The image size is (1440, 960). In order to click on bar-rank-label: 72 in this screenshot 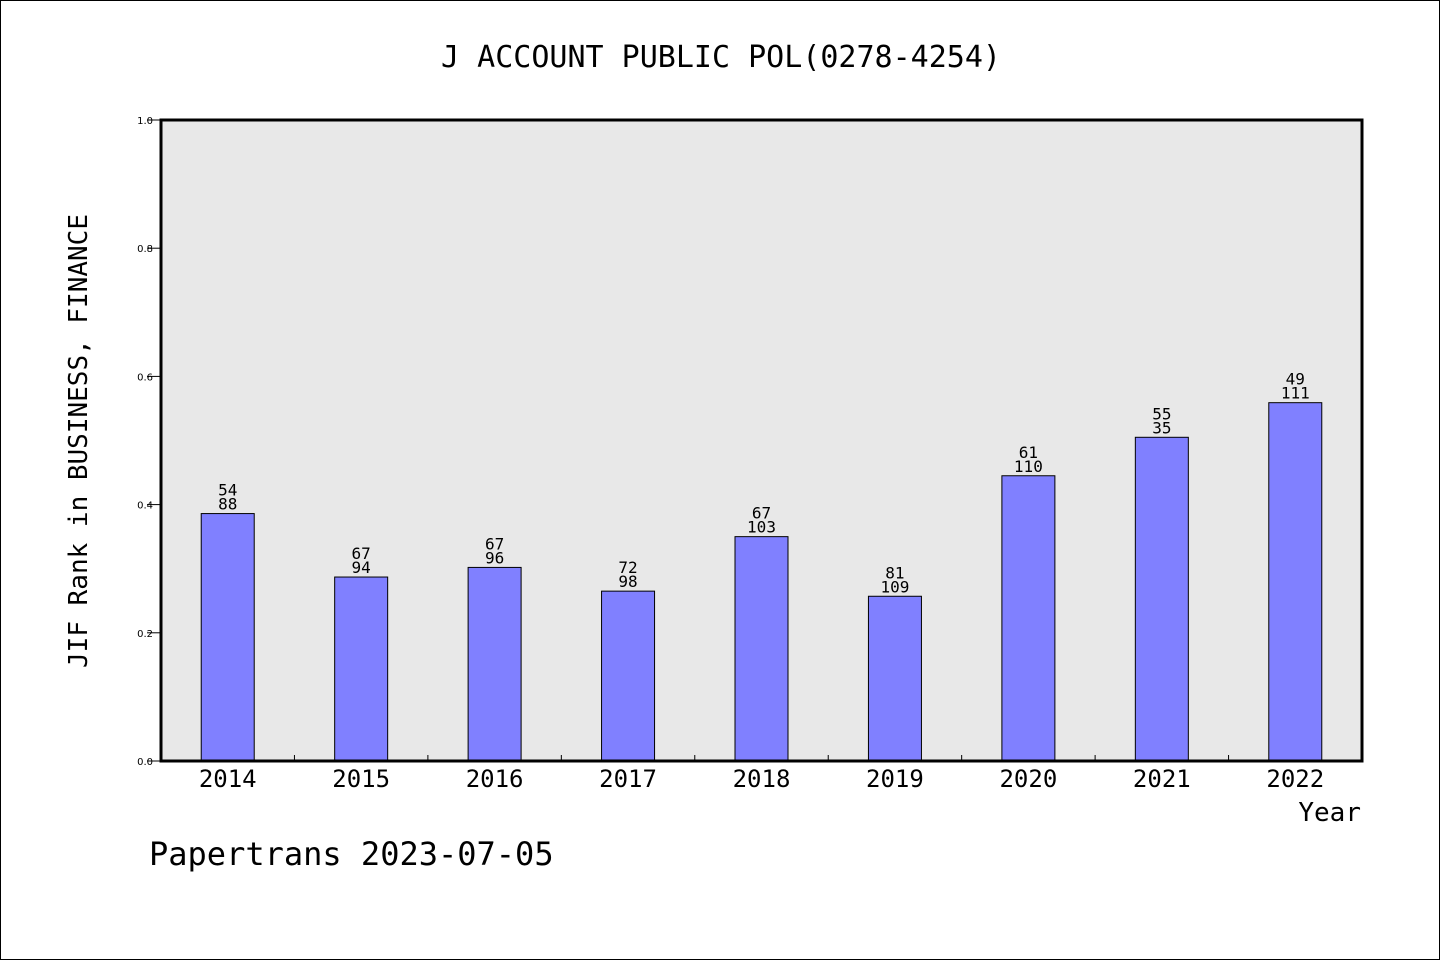, I will do `click(627, 567)`.